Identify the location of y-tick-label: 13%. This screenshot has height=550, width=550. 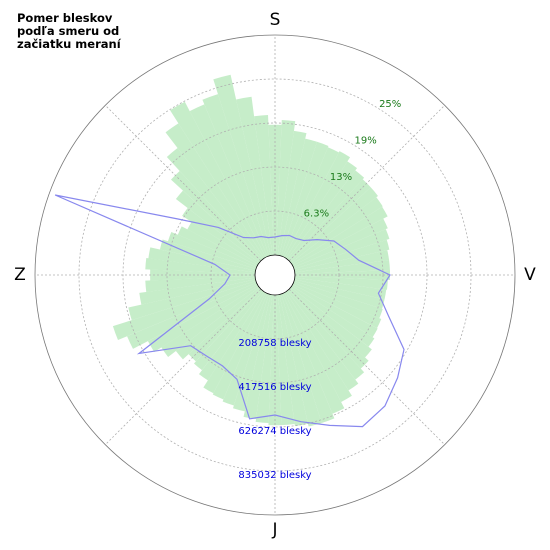
(341, 177).